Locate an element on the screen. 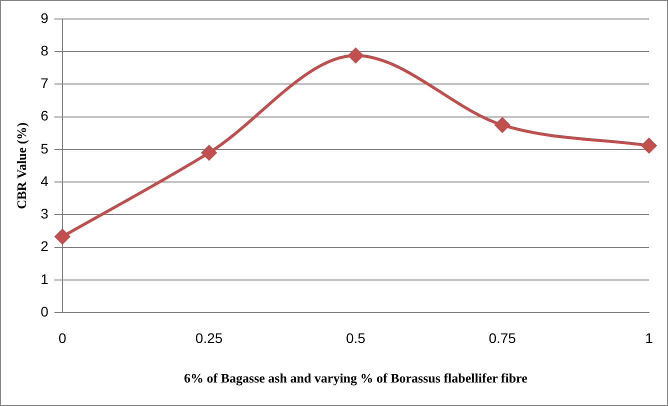 The width and height of the screenshot is (668, 406). x-tick-label: 0 is located at coordinates (62, 338).